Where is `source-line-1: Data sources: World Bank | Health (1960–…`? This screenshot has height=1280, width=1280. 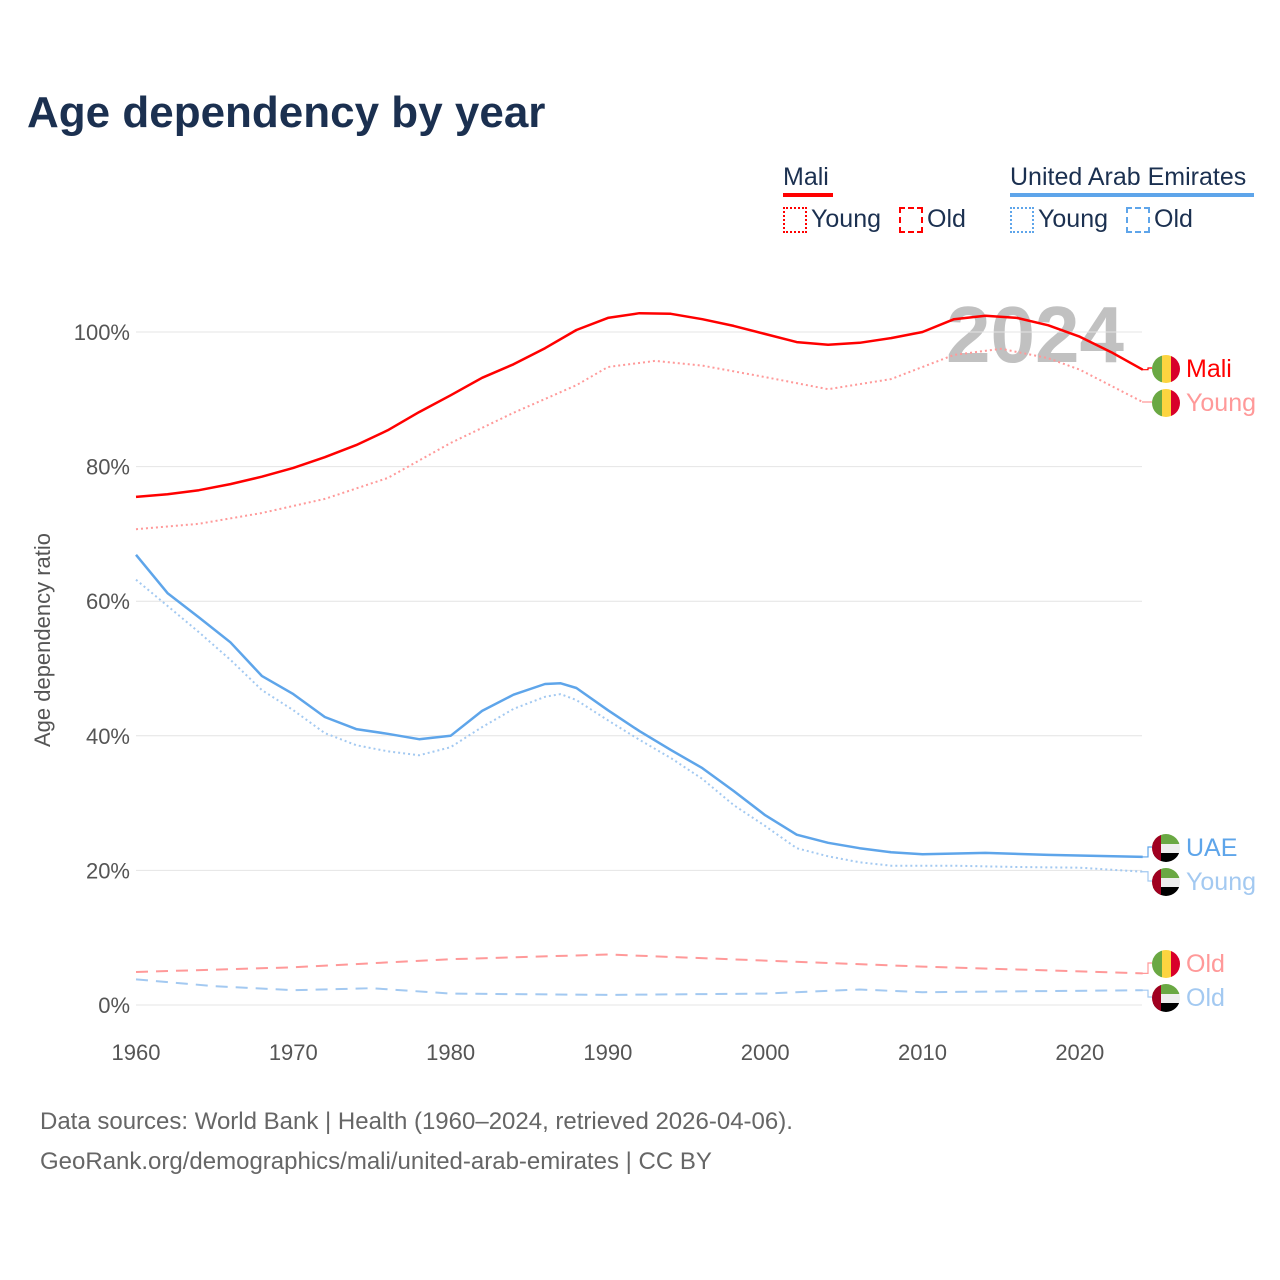
source-line-1: Data sources: World Bank | Health (1960–… is located at coordinates (416, 1121).